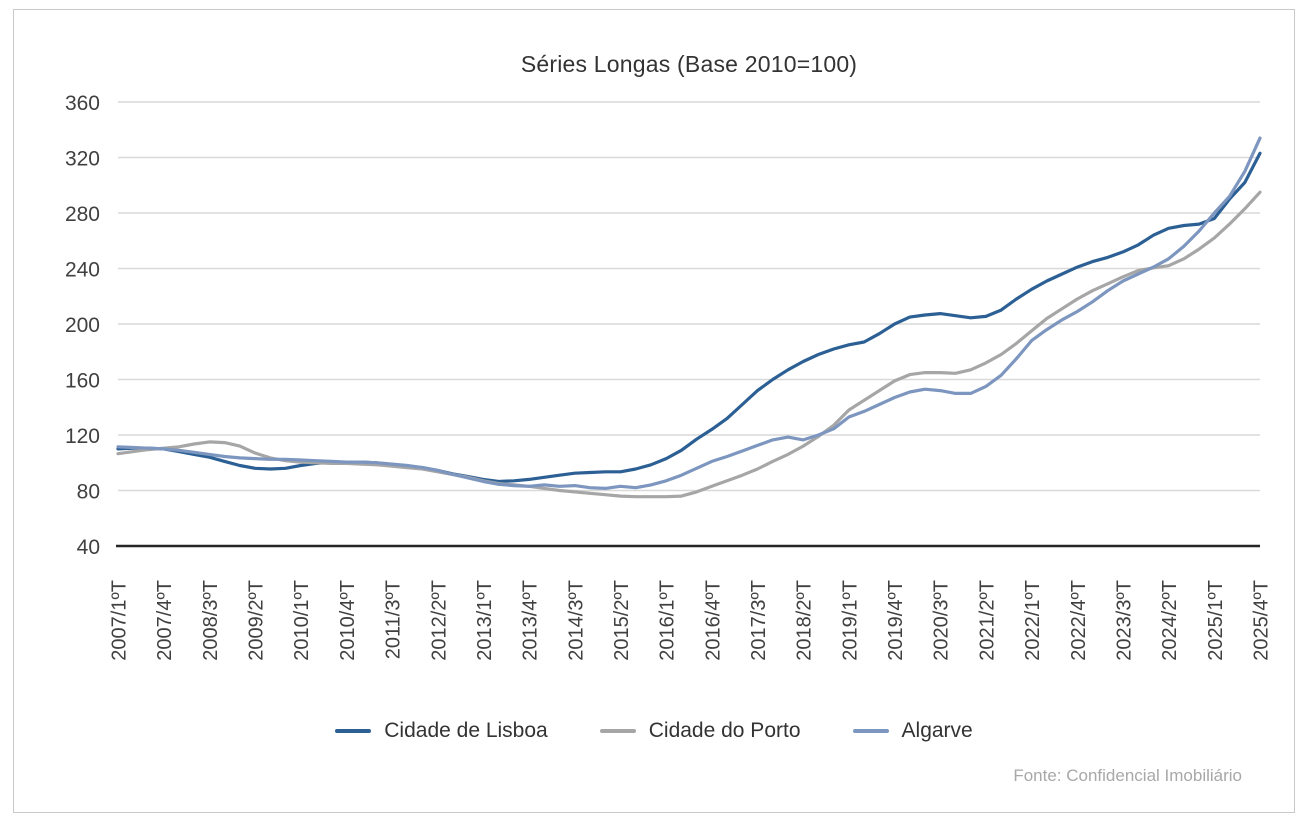 The height and width of the screenshot is (822, 1308). What do you see at coordinates (165, 620) in the screenshot?
I see `x-tick-label: 2007/4ºT` at bounding box center [165, 620].